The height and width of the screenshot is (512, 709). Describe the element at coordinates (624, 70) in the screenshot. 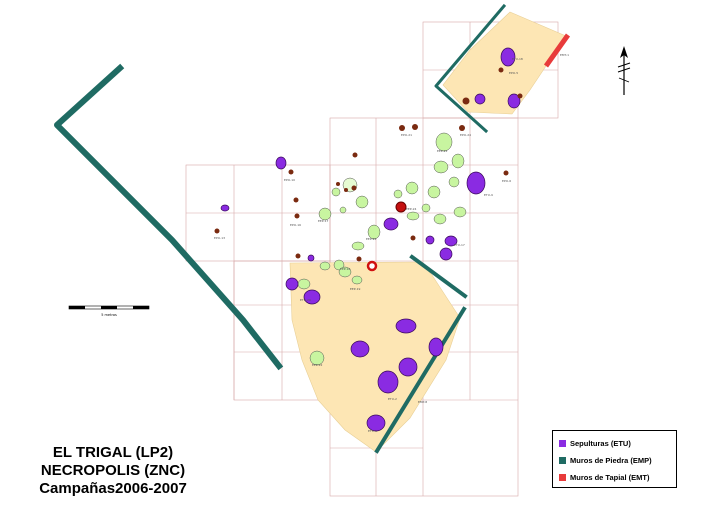

I see `north-arrow-icon` at that location.